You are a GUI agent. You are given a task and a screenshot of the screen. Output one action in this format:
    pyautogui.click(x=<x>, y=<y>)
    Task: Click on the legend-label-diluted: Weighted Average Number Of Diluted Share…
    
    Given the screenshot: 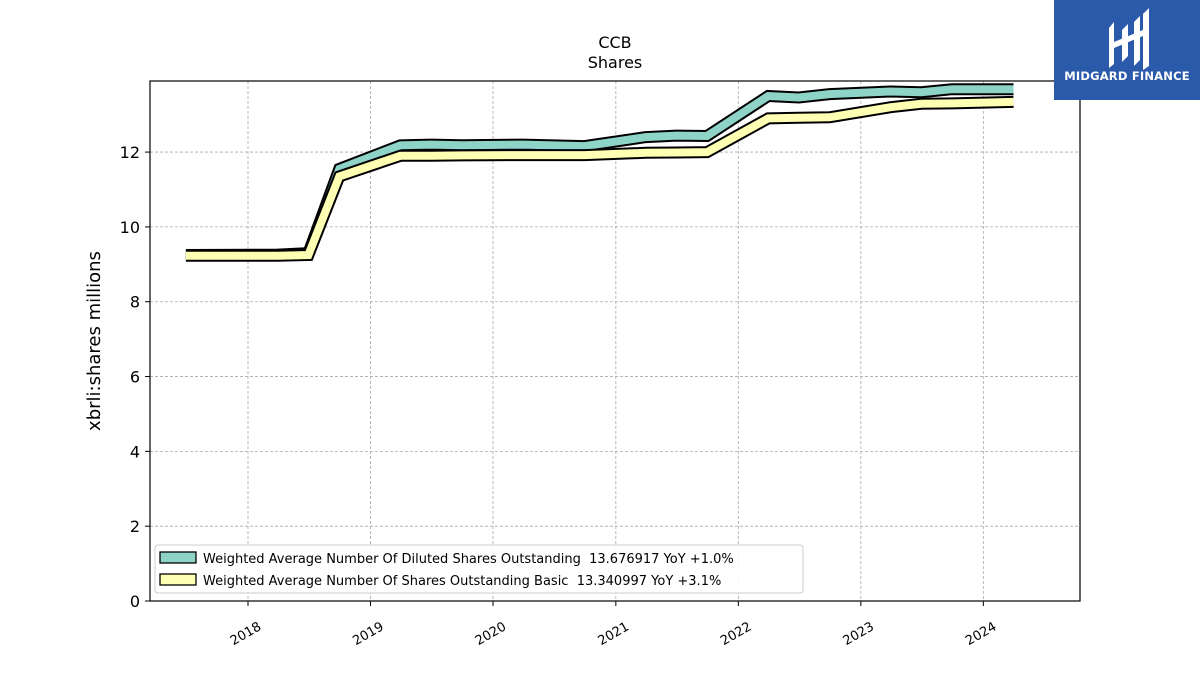 What is the action you would take?
    pyautogui.click(x=468, y=559)
    